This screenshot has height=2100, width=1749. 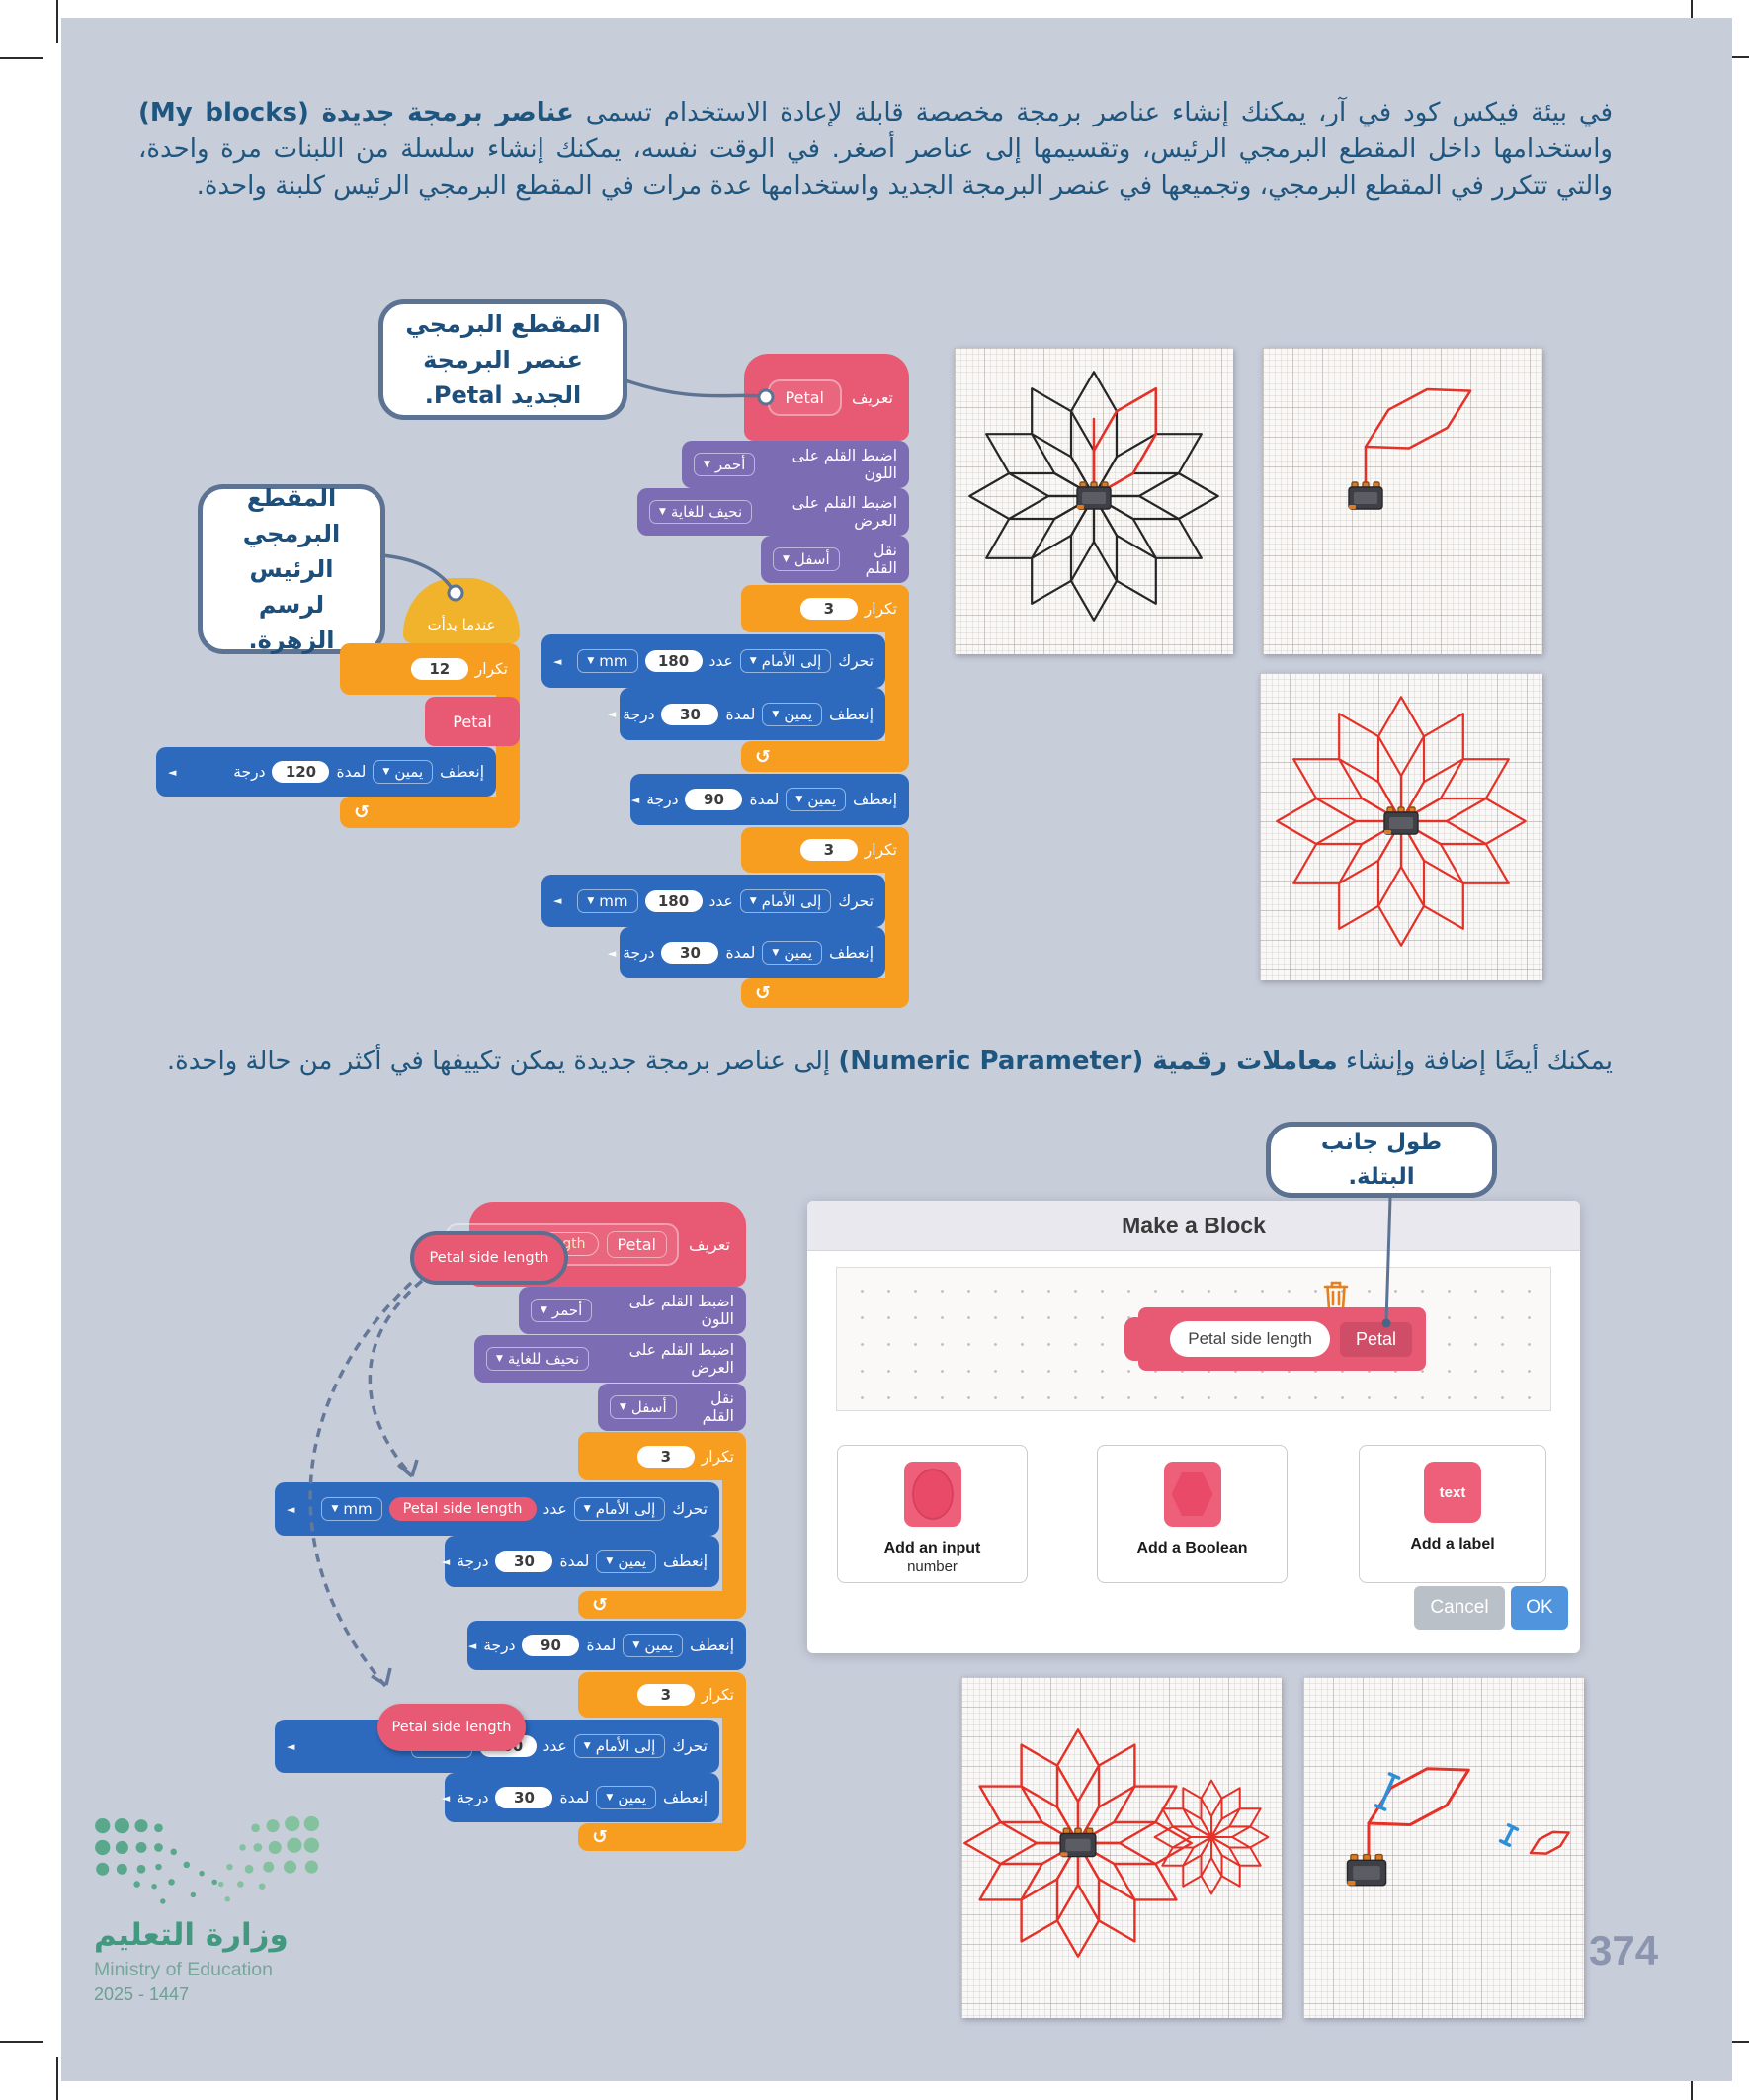 I want to click on angle-input: 120, so click(x=301, y=772).